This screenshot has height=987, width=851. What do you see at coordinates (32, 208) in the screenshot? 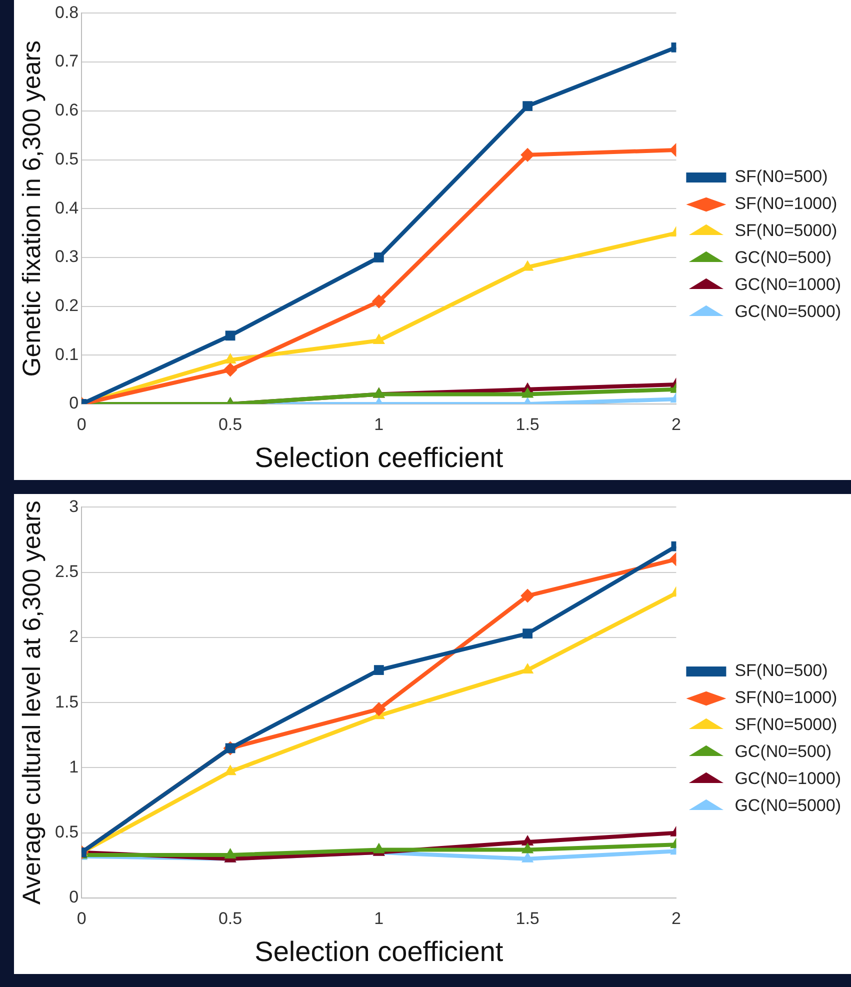
I see `y-axis-title: Genetic fixation in 6,300 years` at bounding box center [32, 208].